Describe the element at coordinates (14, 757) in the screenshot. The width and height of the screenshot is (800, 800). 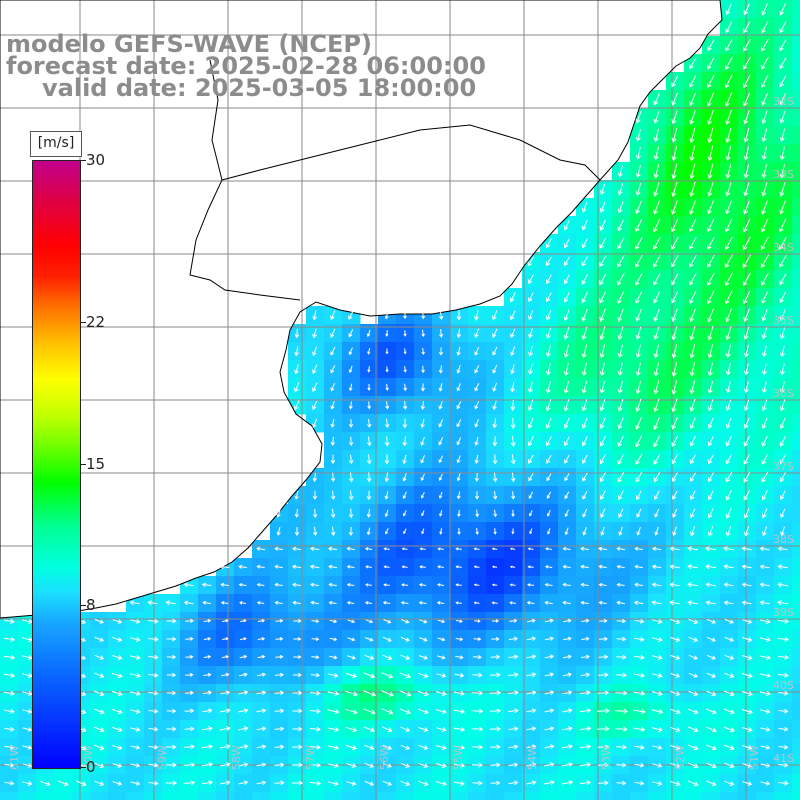
I see `longitude-label: 61W` at that location.